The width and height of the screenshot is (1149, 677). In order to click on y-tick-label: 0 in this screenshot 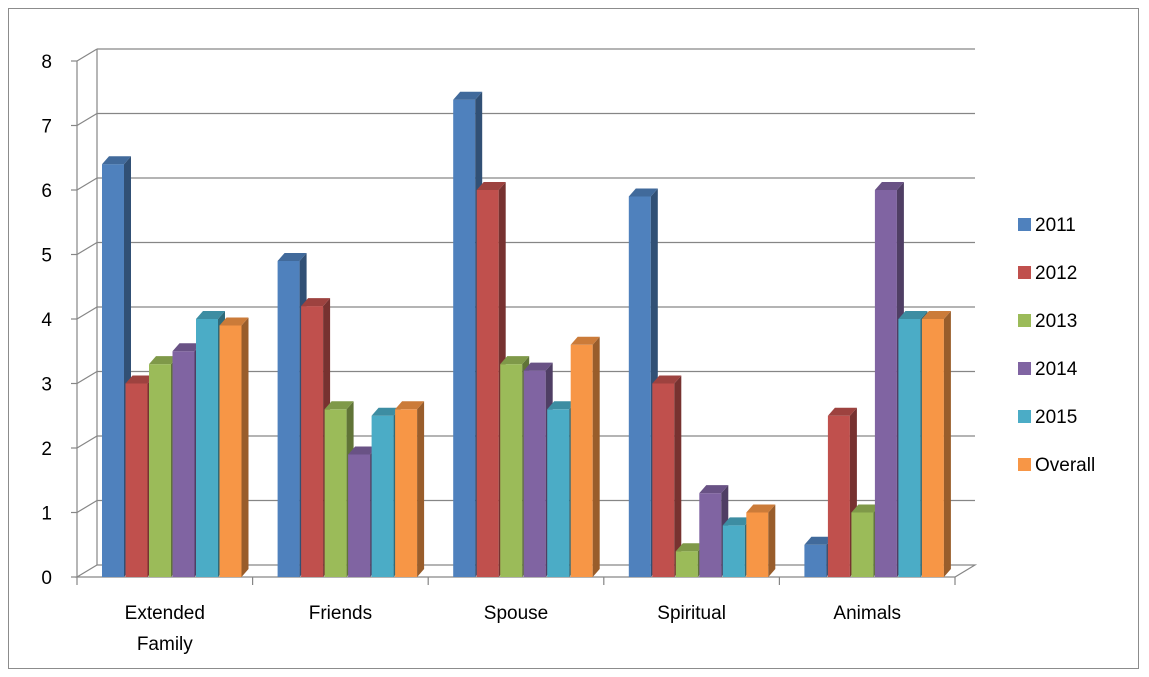, I will do `click(46, 578)`.